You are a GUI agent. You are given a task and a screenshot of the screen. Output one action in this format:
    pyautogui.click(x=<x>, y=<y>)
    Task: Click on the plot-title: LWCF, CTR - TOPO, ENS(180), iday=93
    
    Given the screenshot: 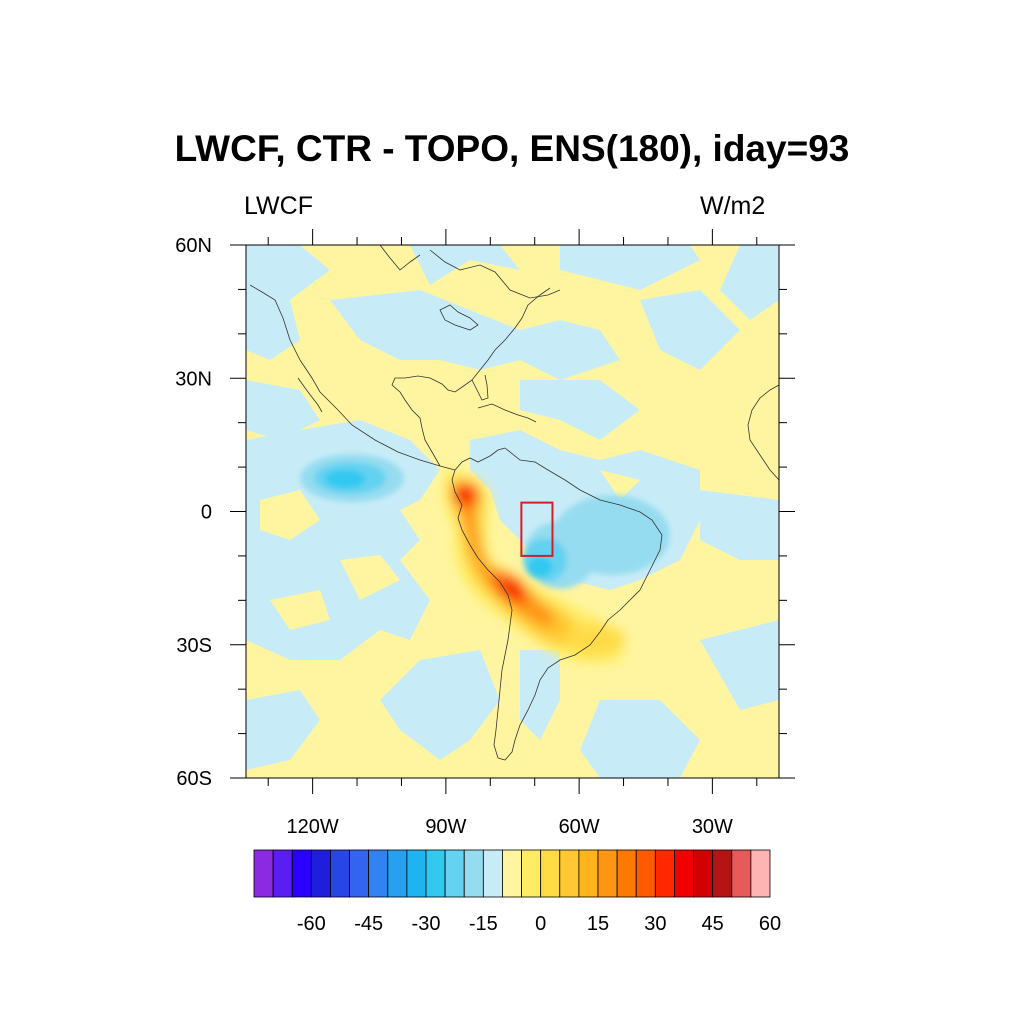 What is the action you would take?
    pyautogui.click(x=512, y=148)
    